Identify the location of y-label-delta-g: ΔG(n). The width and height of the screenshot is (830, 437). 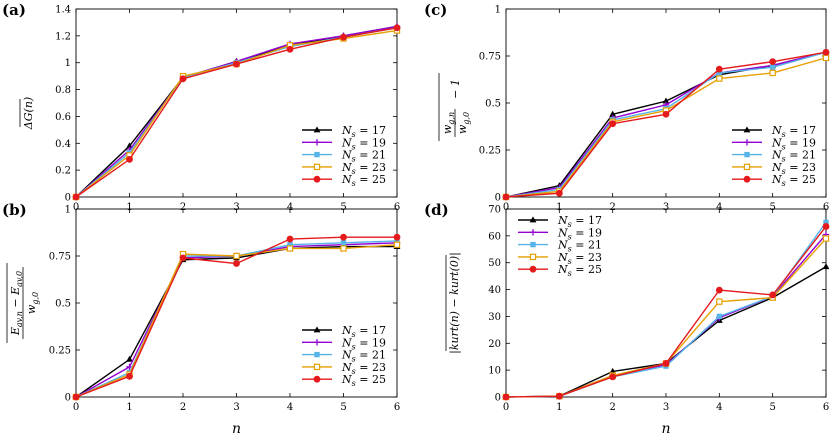
(28, 113).